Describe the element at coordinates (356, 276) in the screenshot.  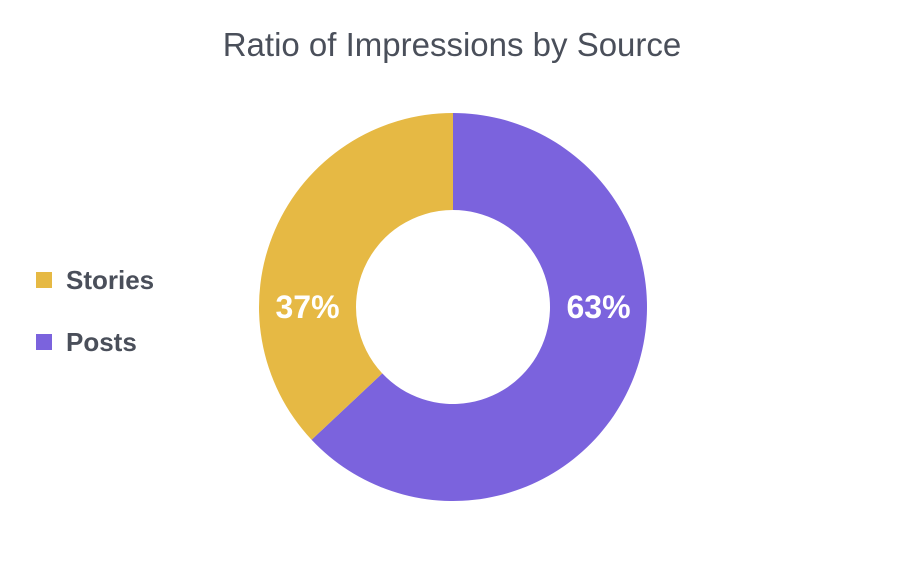
I see `slice-stories` at that location.